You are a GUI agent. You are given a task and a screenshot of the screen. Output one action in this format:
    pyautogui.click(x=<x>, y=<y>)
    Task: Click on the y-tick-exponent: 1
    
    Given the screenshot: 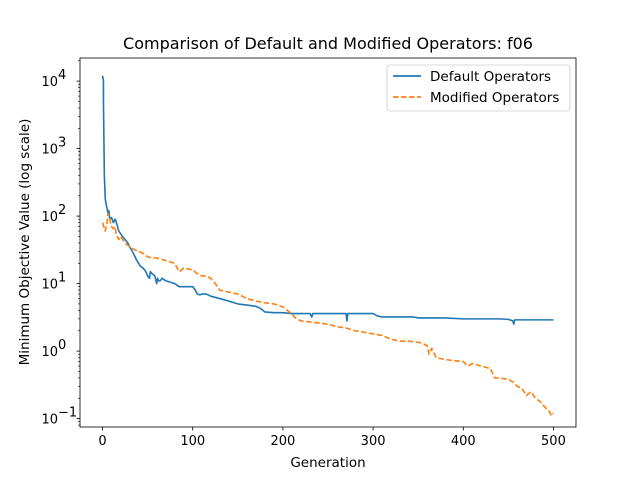 What is the action you would take?
    pyautogui.click(x=62, y=278)
    